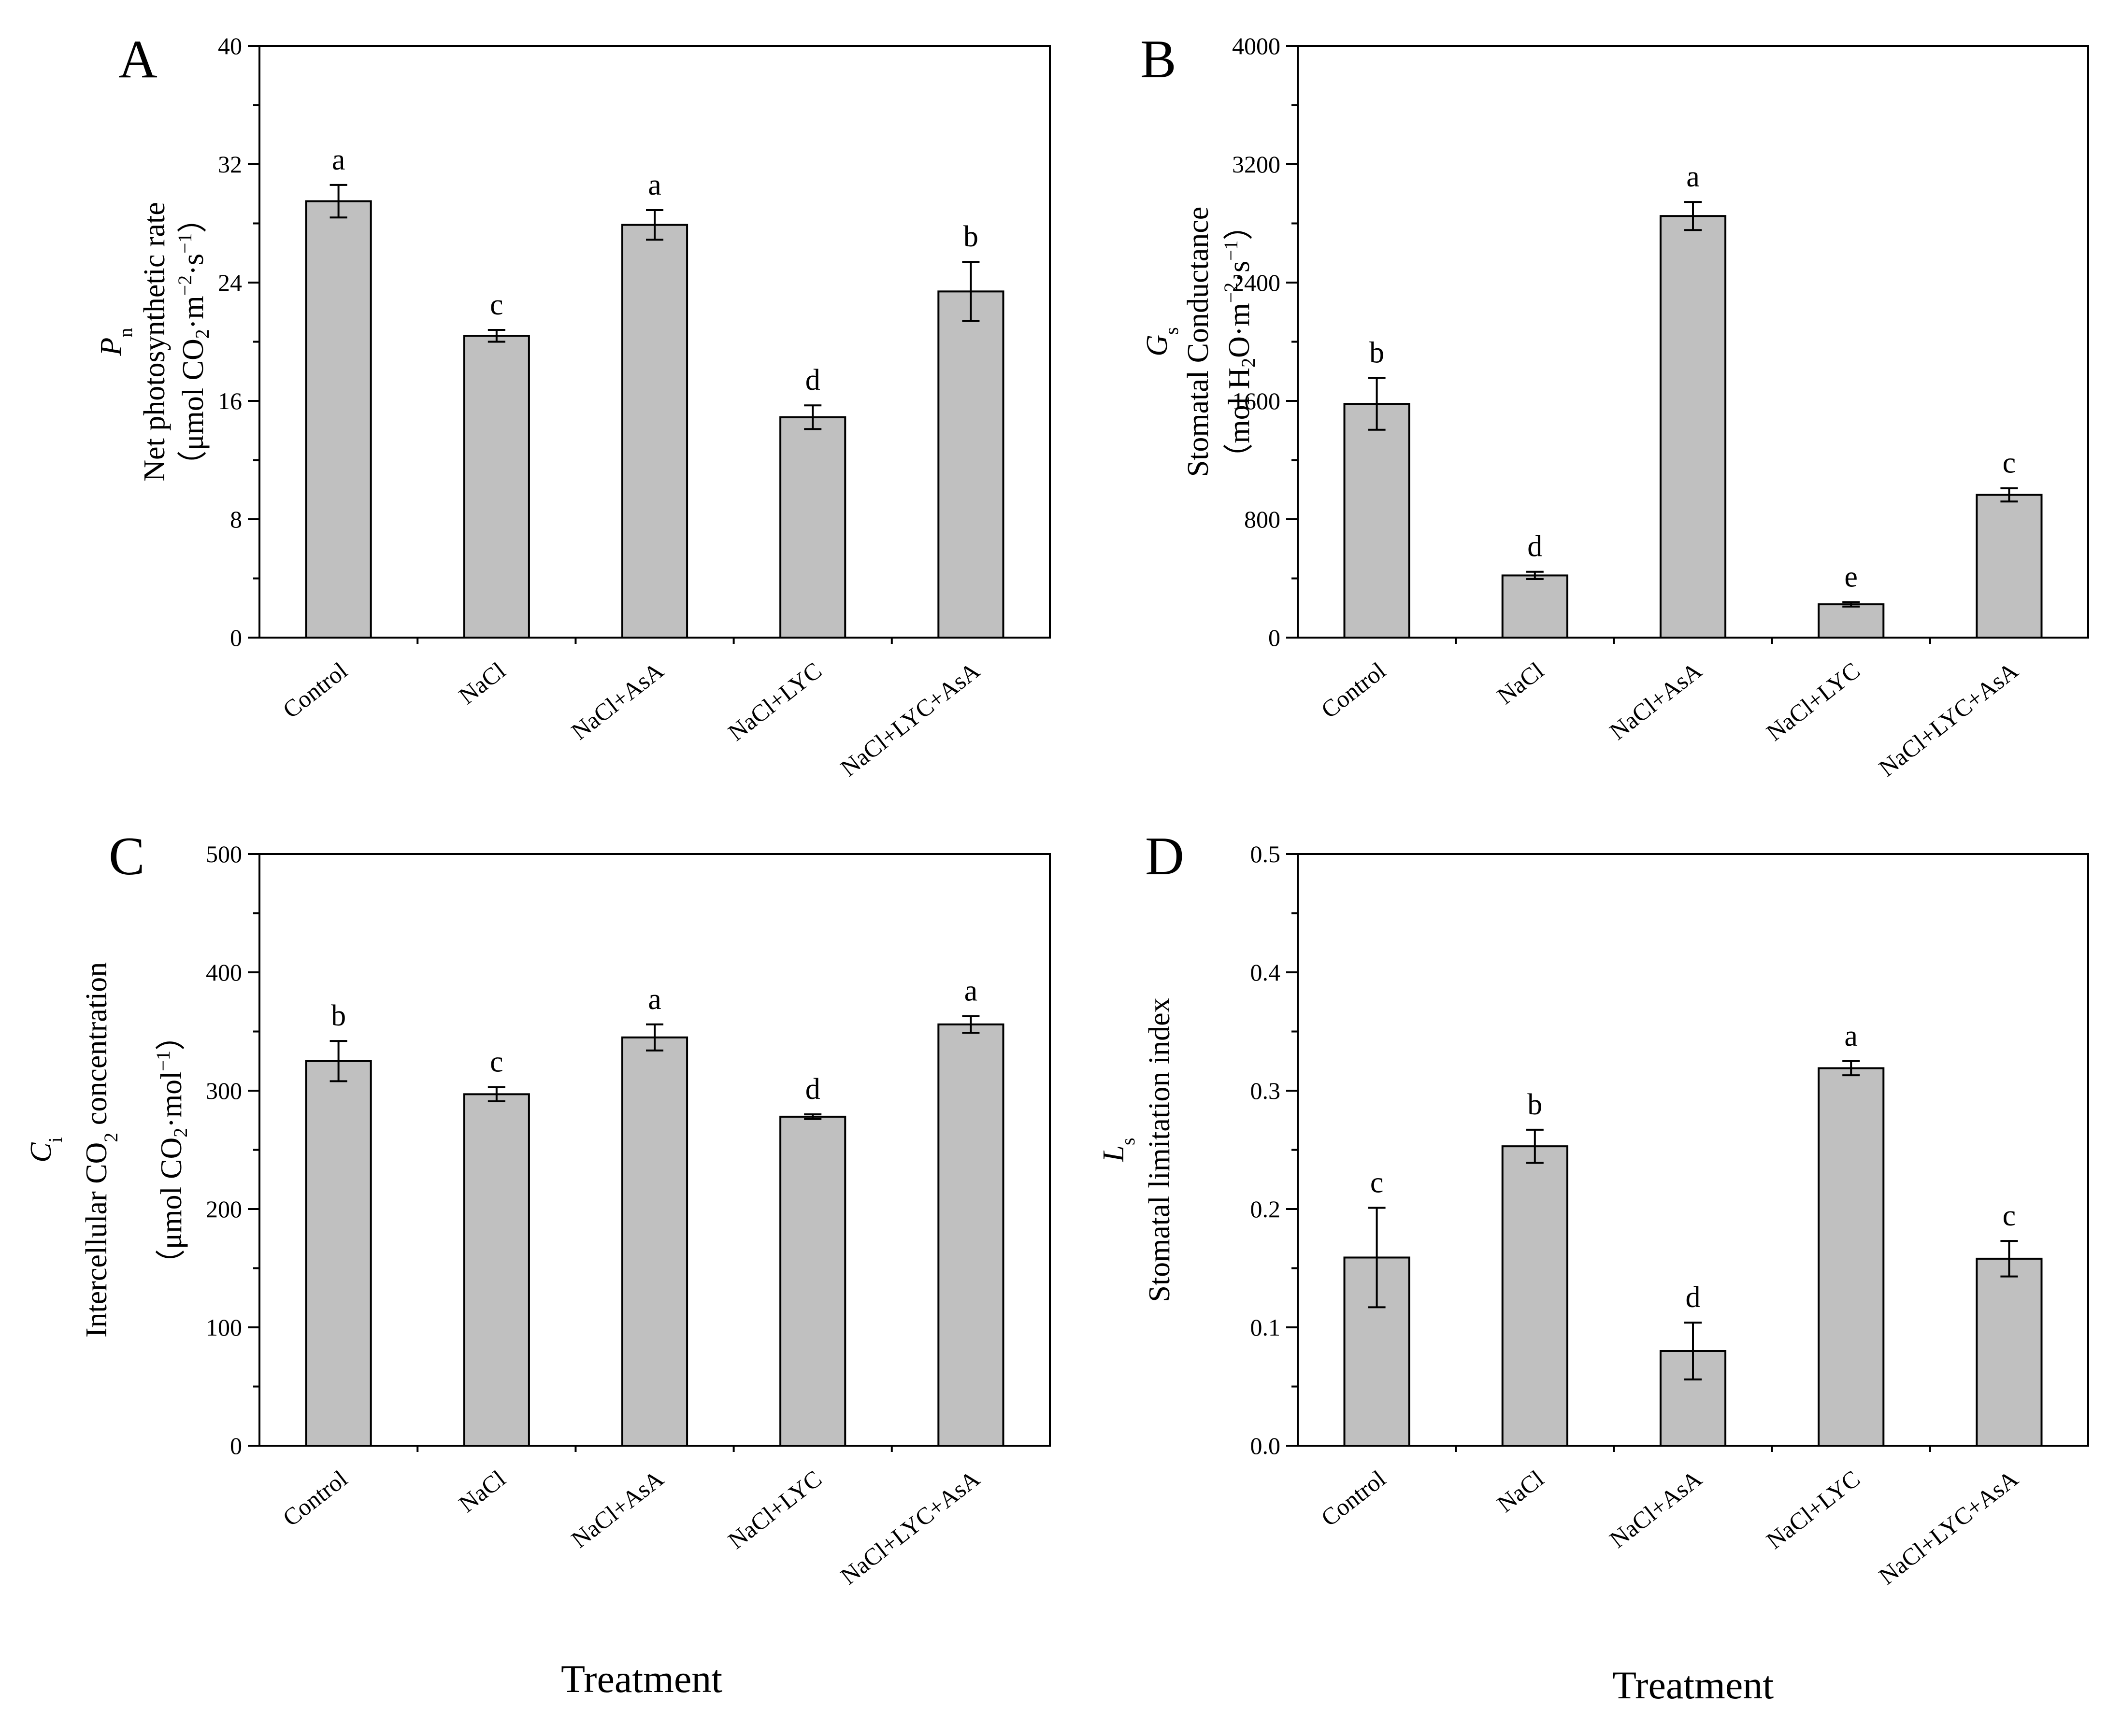  What do you see at coordinates (1265, 1209) in the screenshot?
I see `y-tick-label: 0.2` at bounding box center [1265, 1209].